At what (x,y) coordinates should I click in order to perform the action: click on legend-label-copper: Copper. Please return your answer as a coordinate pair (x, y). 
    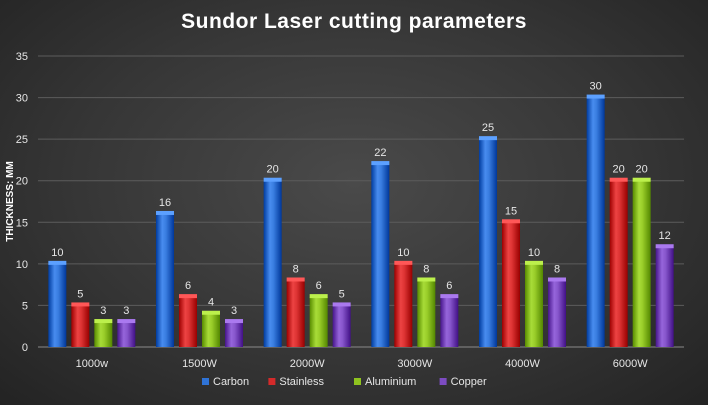
    Looking at the image, I should click on (469, 382).